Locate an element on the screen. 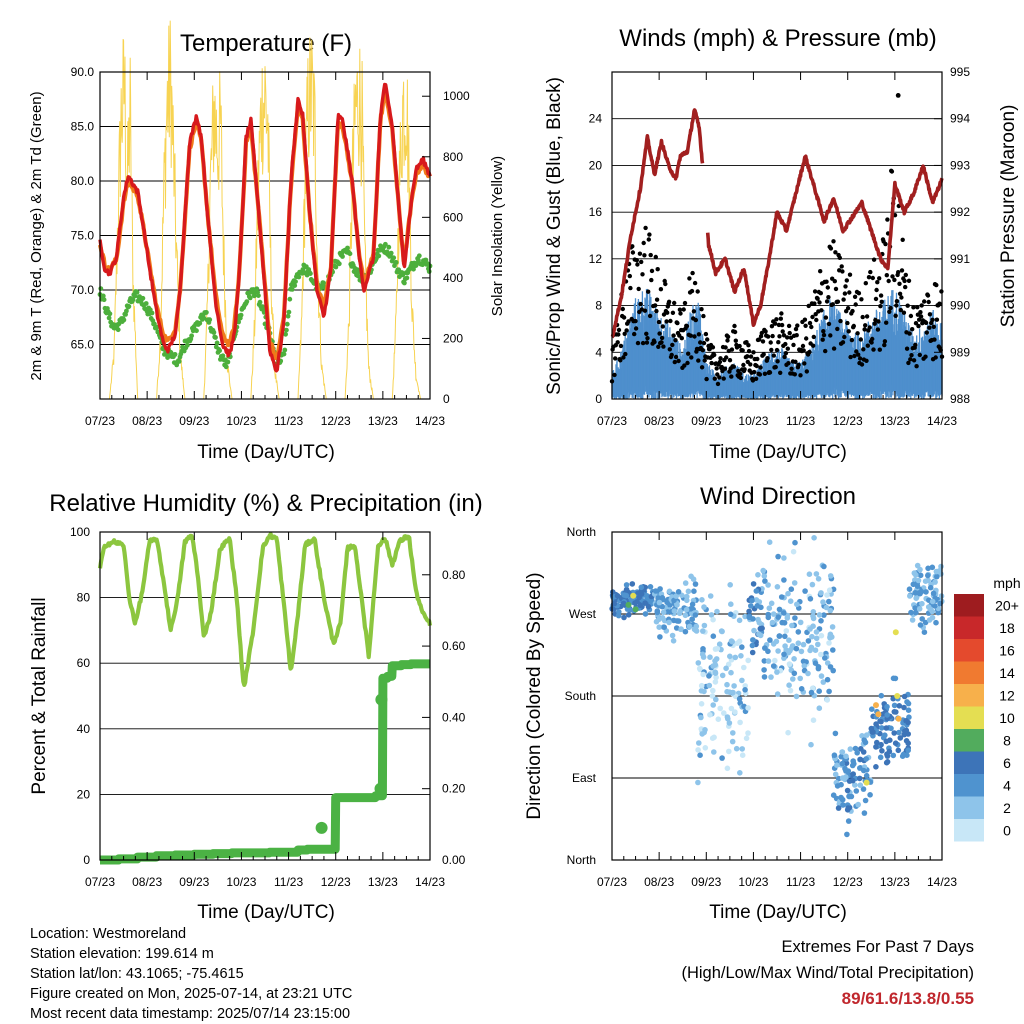 The height and width of the screenshot is (1024, 1024). temperature-xtick-label: 10/23 is located at coordinates (241, 421).